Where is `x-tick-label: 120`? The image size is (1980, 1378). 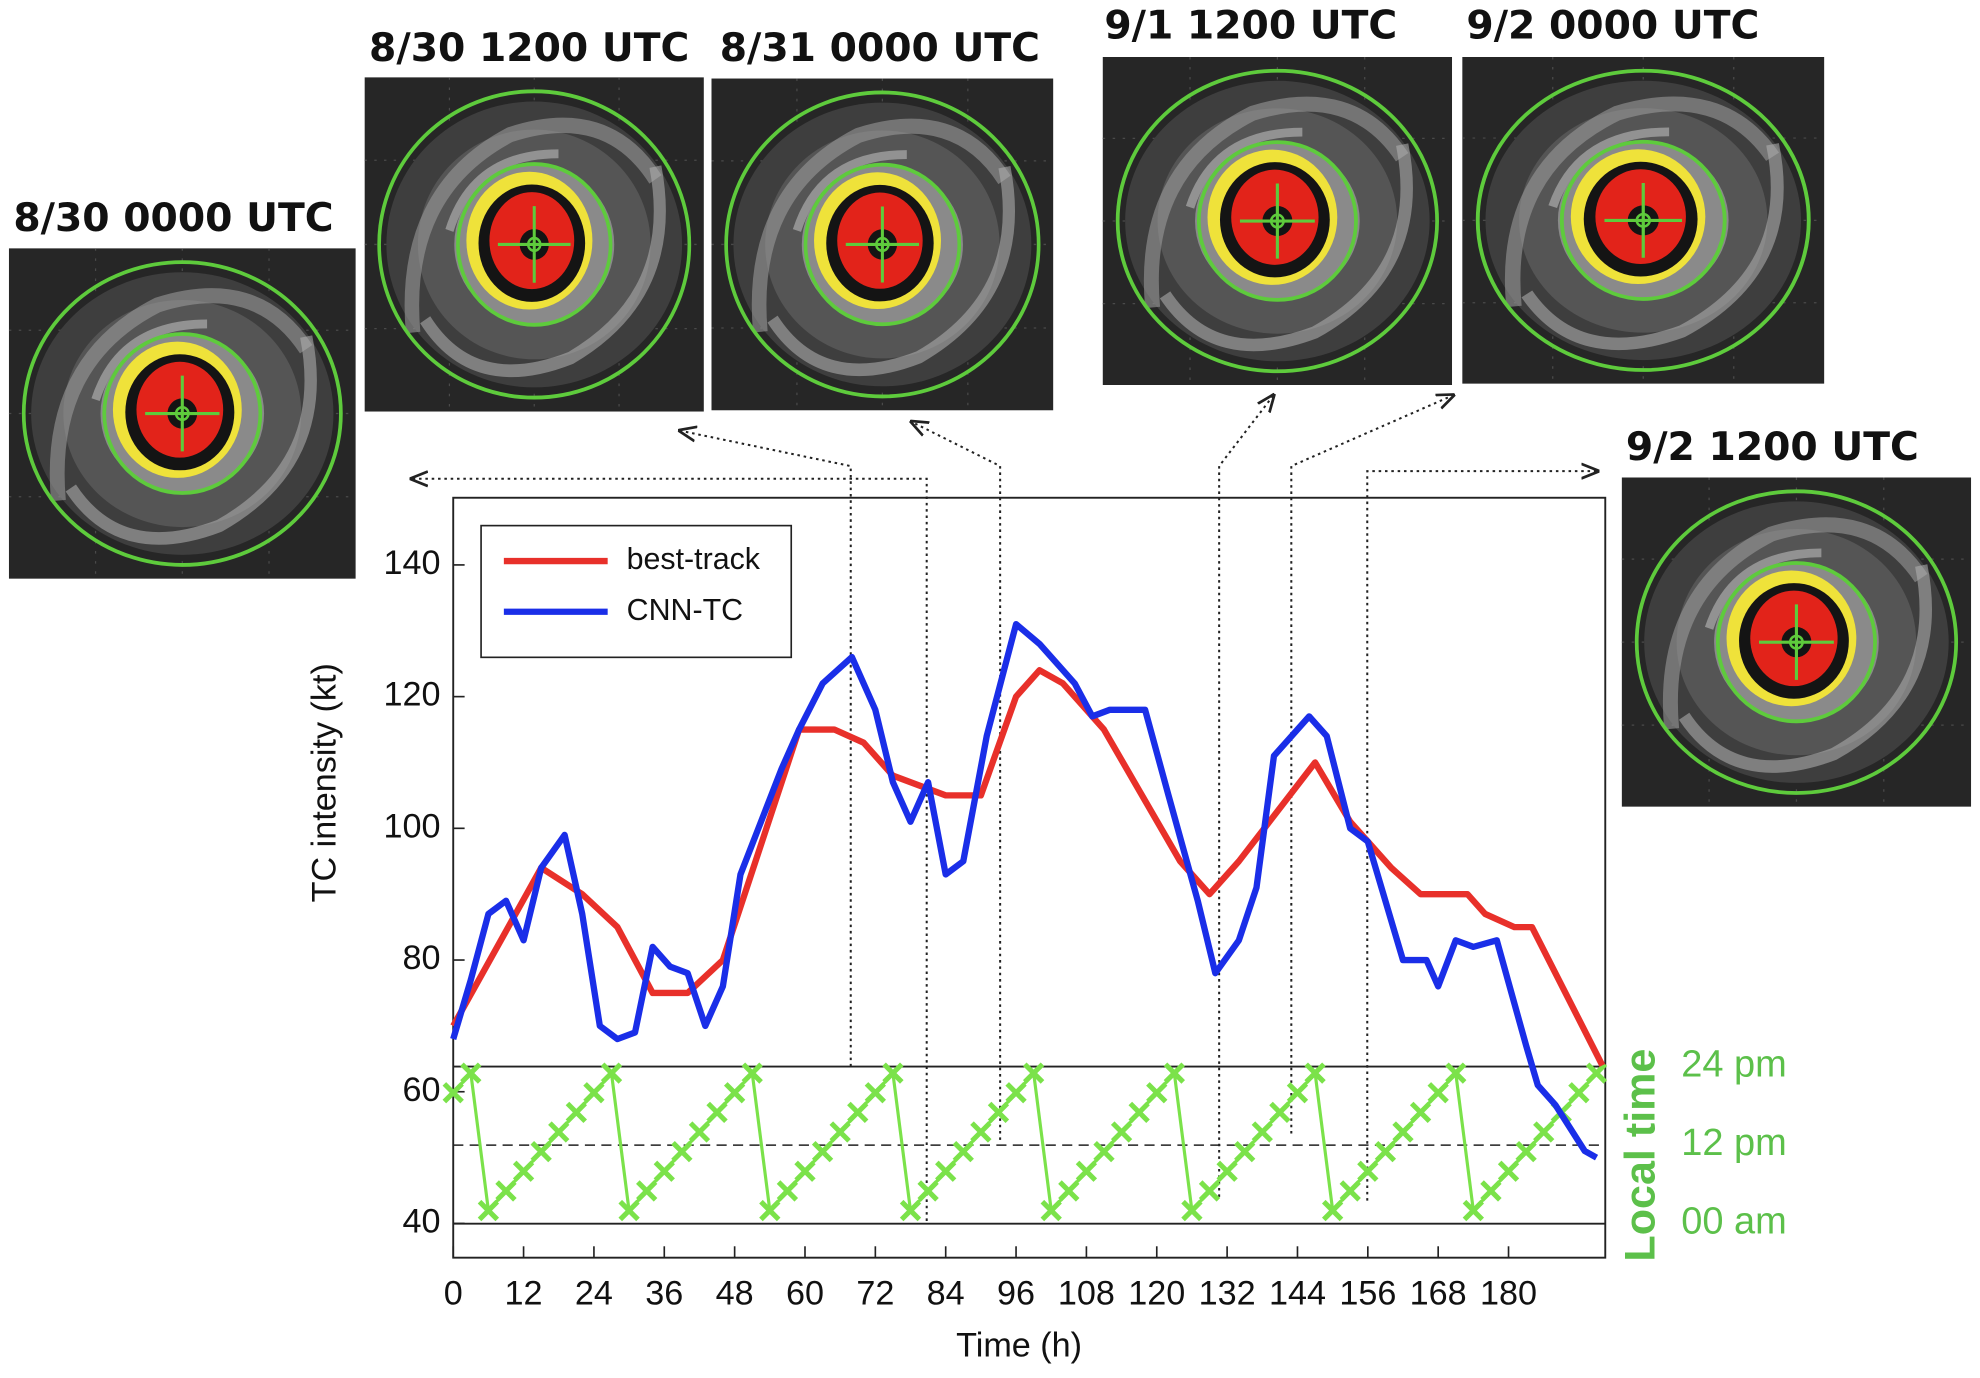 x-tick-label: 120 is located at coordinates (1156, 1294).